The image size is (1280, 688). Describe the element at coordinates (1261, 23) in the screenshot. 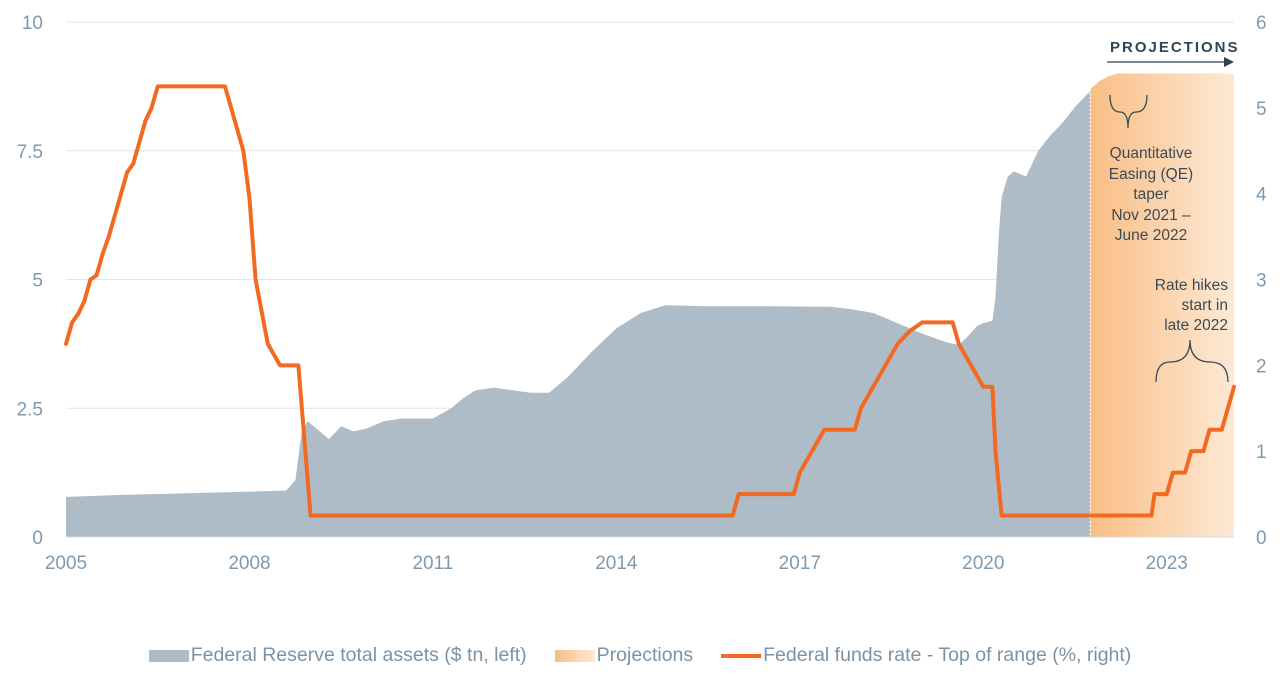

I see `y-right-tick-label: 6` at that location.